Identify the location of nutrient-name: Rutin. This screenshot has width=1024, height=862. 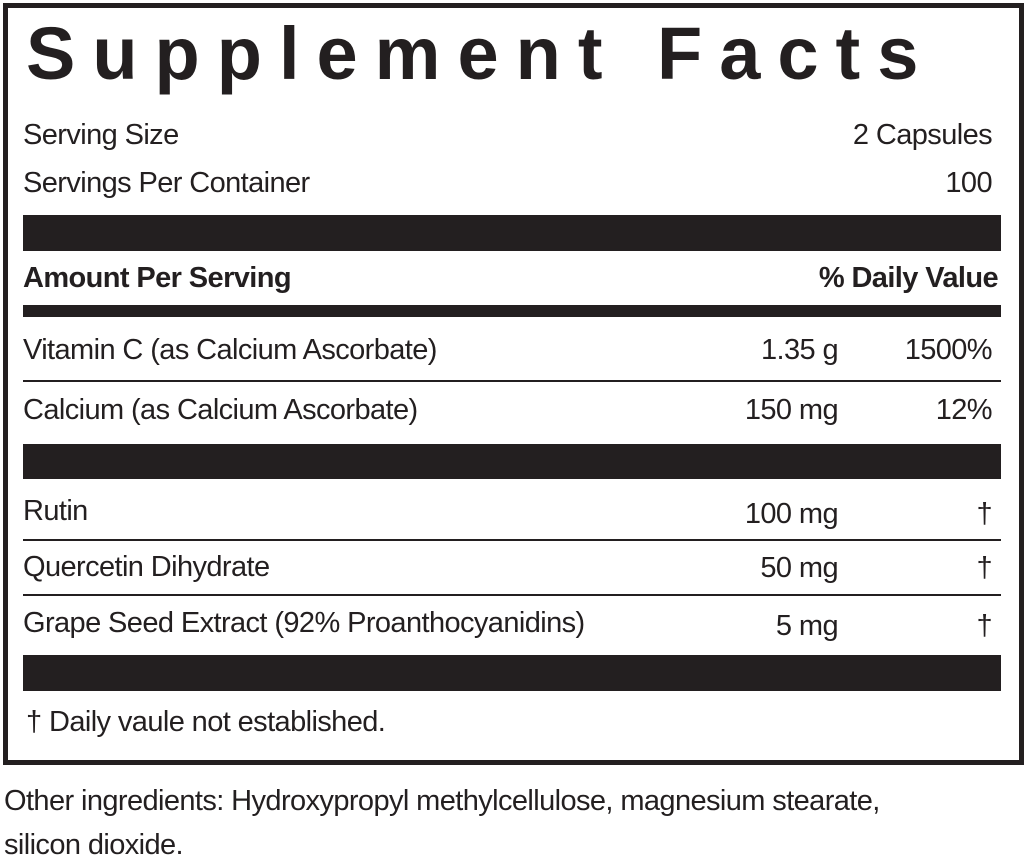
(55, 511).